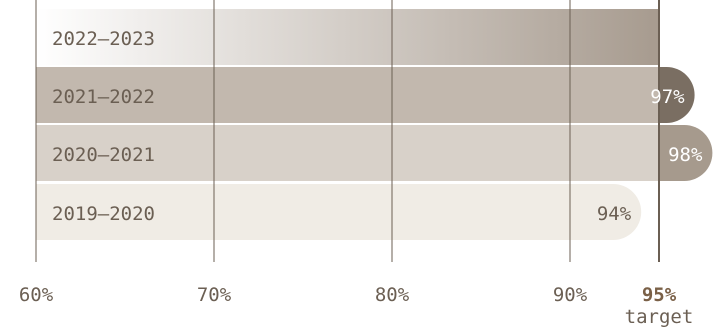  I want to click on bar-cap-2020–2021, so click(686, 153).